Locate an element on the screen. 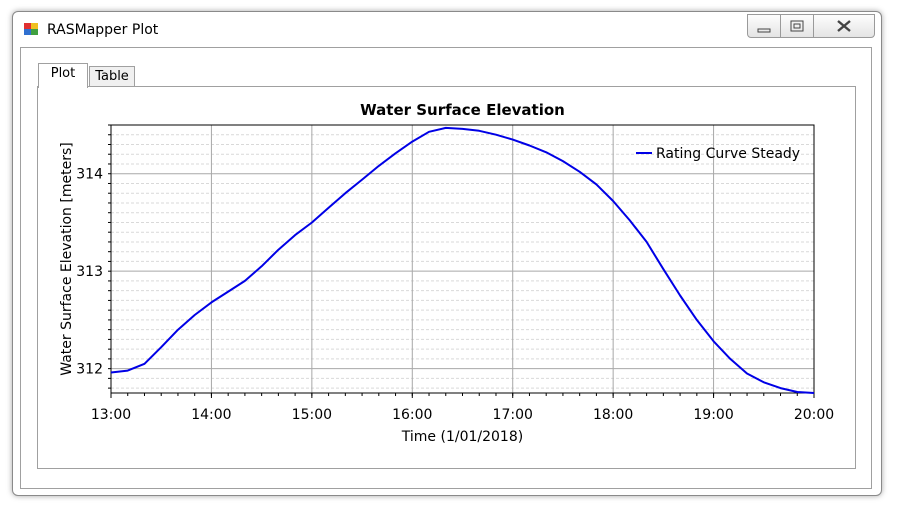 This screenshot has width=900, height=513. tab-plot-label: Plot is located at coordinates (63, 73).